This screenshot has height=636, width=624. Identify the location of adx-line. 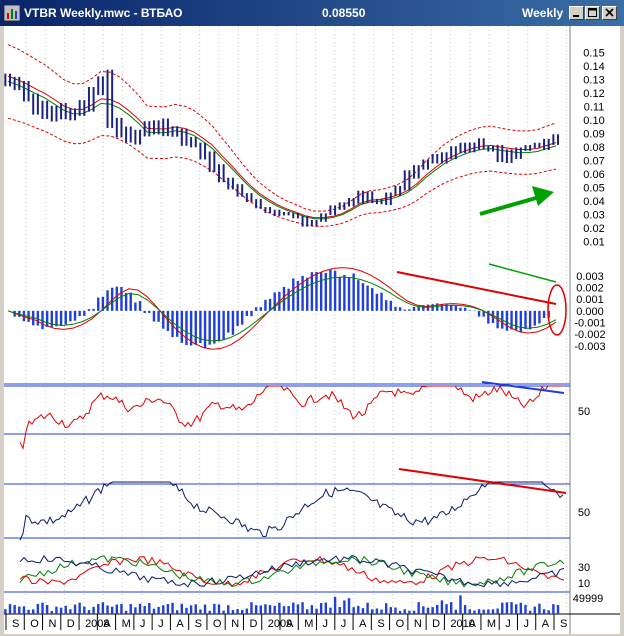
(292, 571).